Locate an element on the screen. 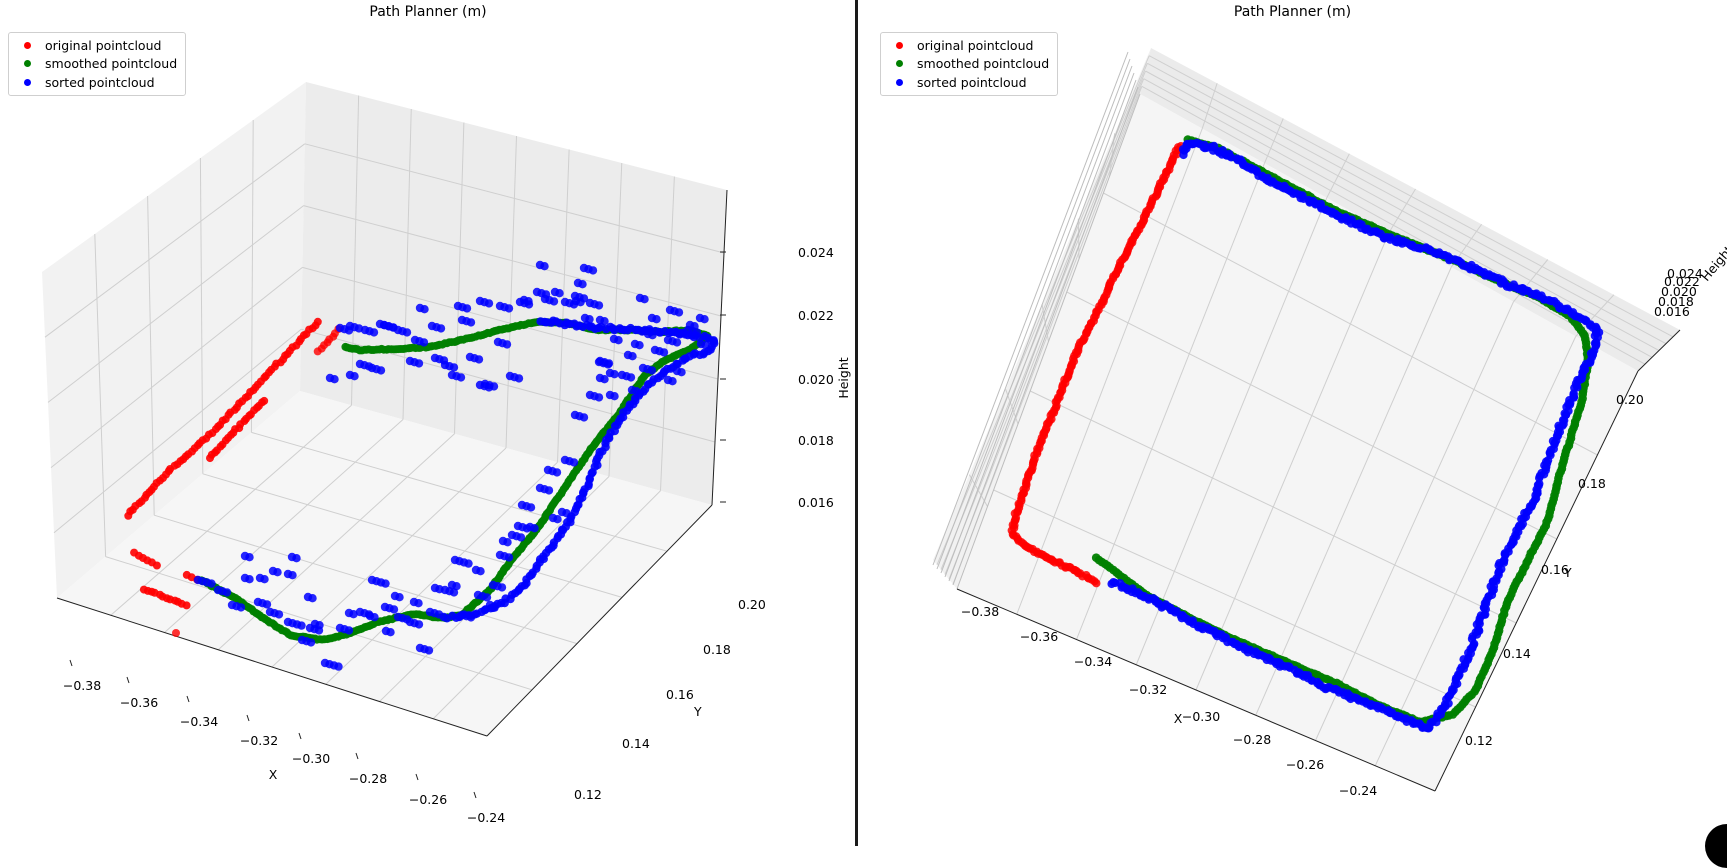 This screenshot has width=1727, height=868. legend-marker-sorted is located at coordinates (27, 82).